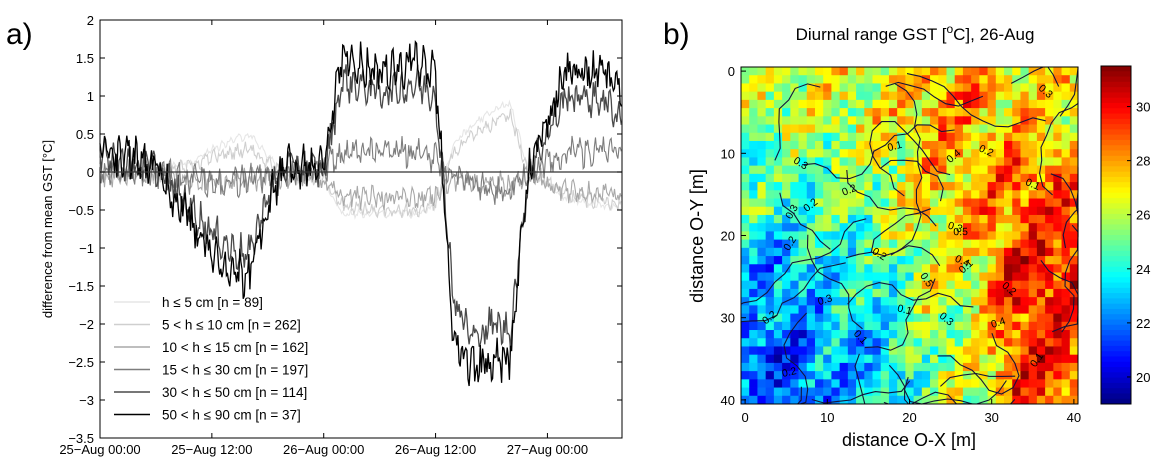 The width and height of the screenshot is (1151, 460). What do you see at coordinates (1143, 215) in the screenshot?
I see `colorbar-tick-label: 26` at bounding box center [1143, 215].